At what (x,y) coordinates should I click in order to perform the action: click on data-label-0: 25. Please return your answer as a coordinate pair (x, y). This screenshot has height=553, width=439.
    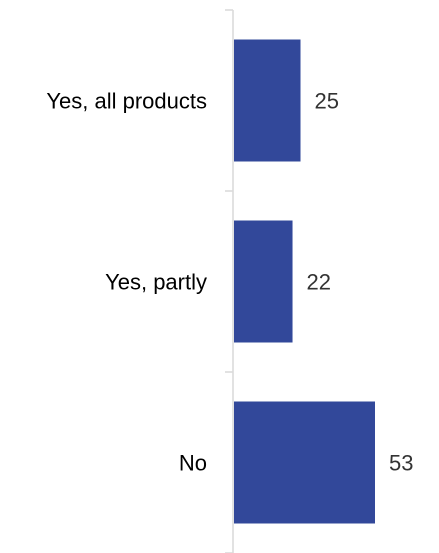
    Looking at the image, I should click on (327, 101).